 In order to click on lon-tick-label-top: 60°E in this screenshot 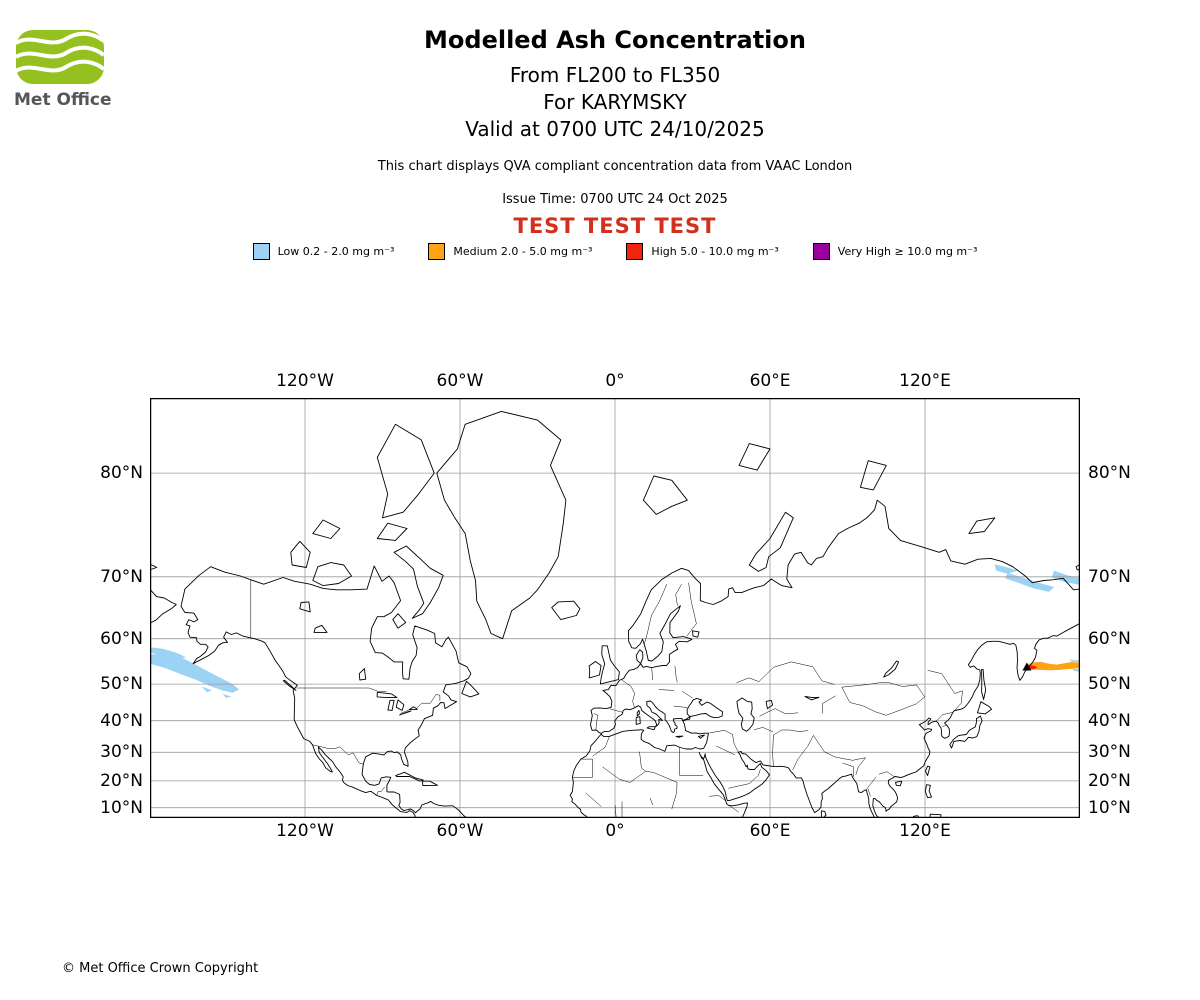, I will do `click(770, 381)`.